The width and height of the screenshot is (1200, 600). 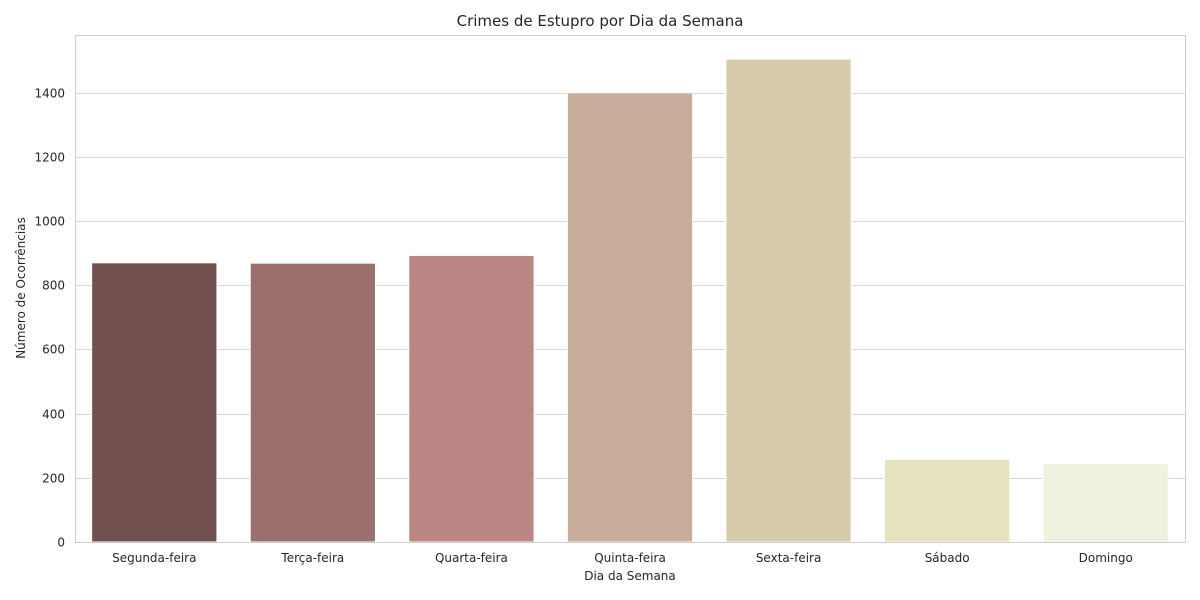 What do you see at coordinates (312, 558) in the screenshot?
I see `x-tick-label: Terça-feira` at bounding box center [312, 558].